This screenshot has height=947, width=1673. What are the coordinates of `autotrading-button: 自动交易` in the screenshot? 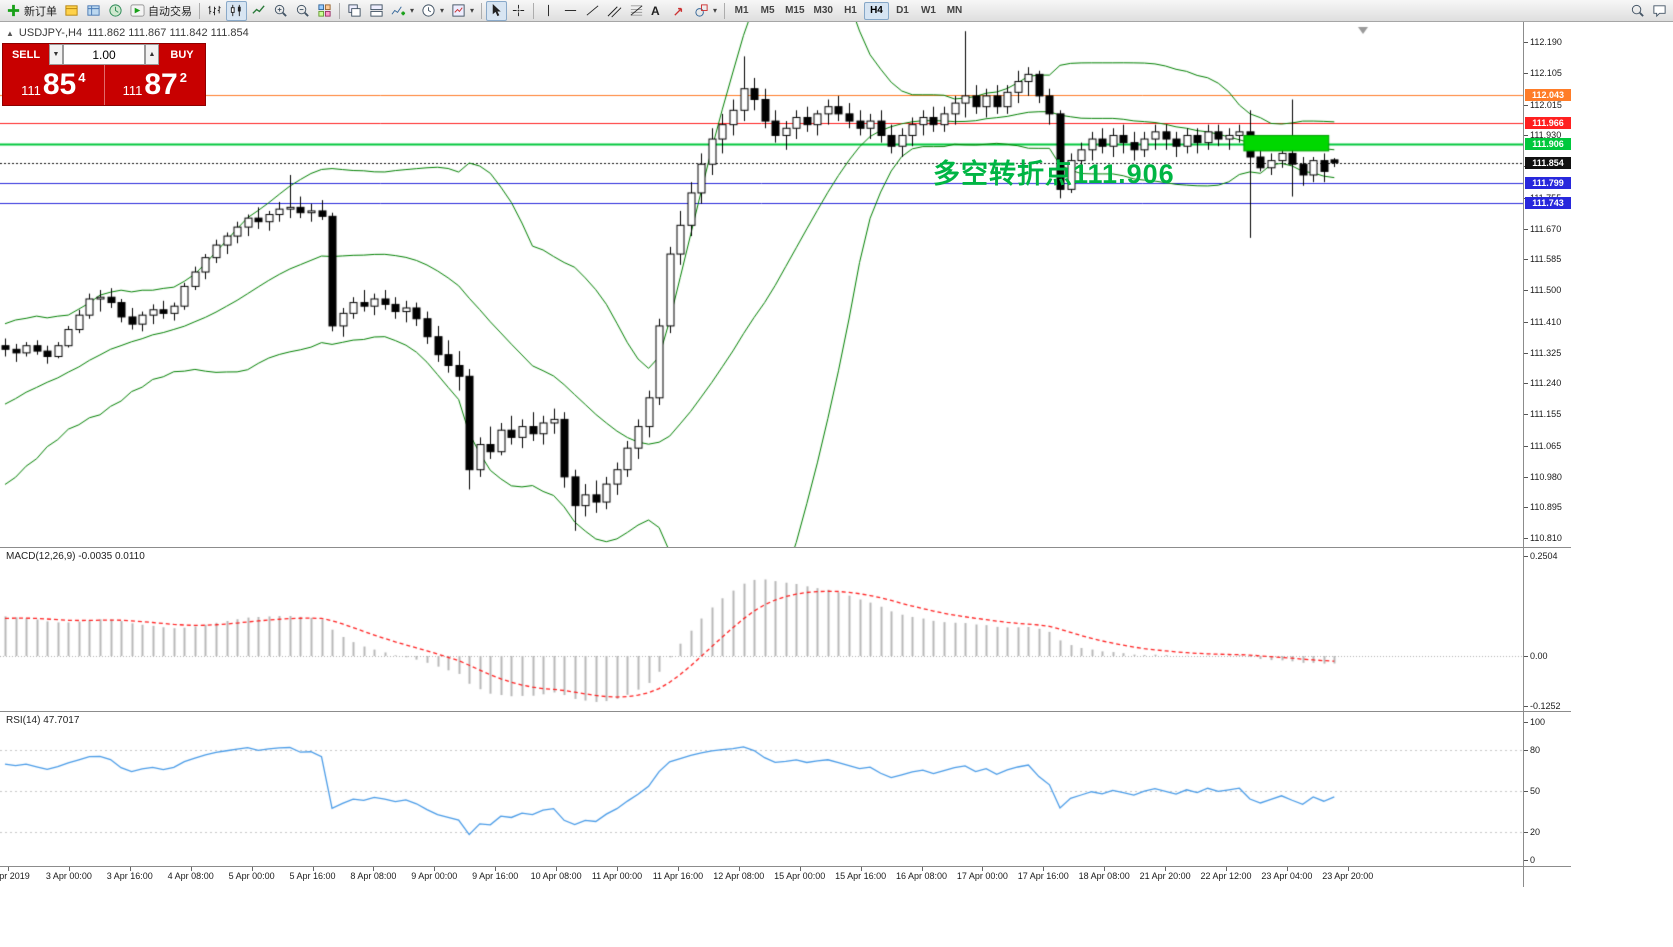 It's located at (161, 11).